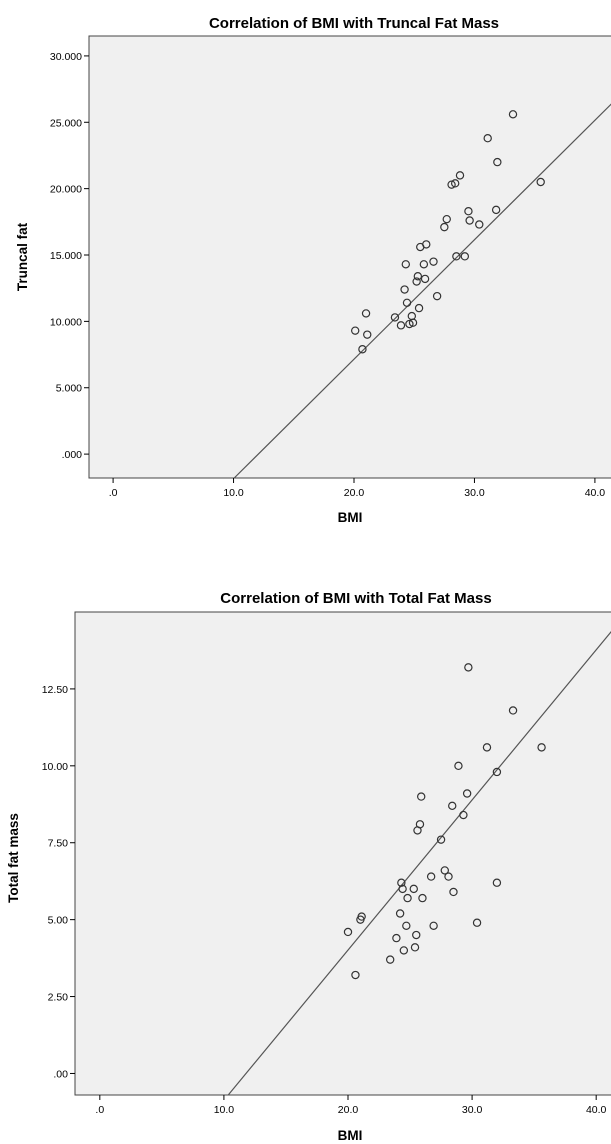  What do you see at coordinates (72, 455) in the screenshot?
I see `y-tick-label: .000` at bounding box center [72, 455].